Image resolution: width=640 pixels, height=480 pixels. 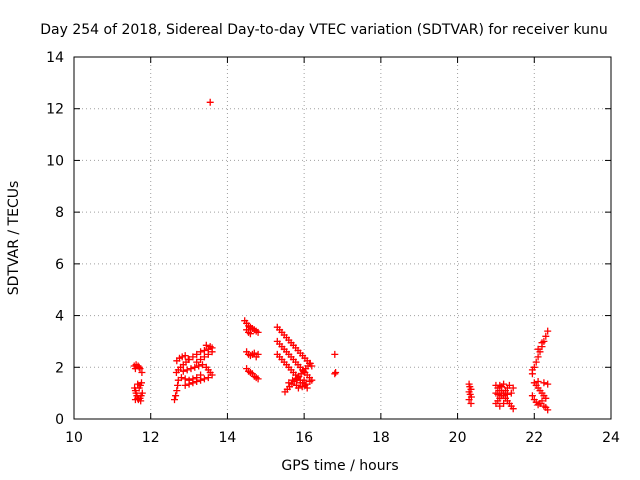 What do you see at coordinates (611, 438) in the screenshot?
I see `x-tick-label: 24` at bounding box center [611, 438].